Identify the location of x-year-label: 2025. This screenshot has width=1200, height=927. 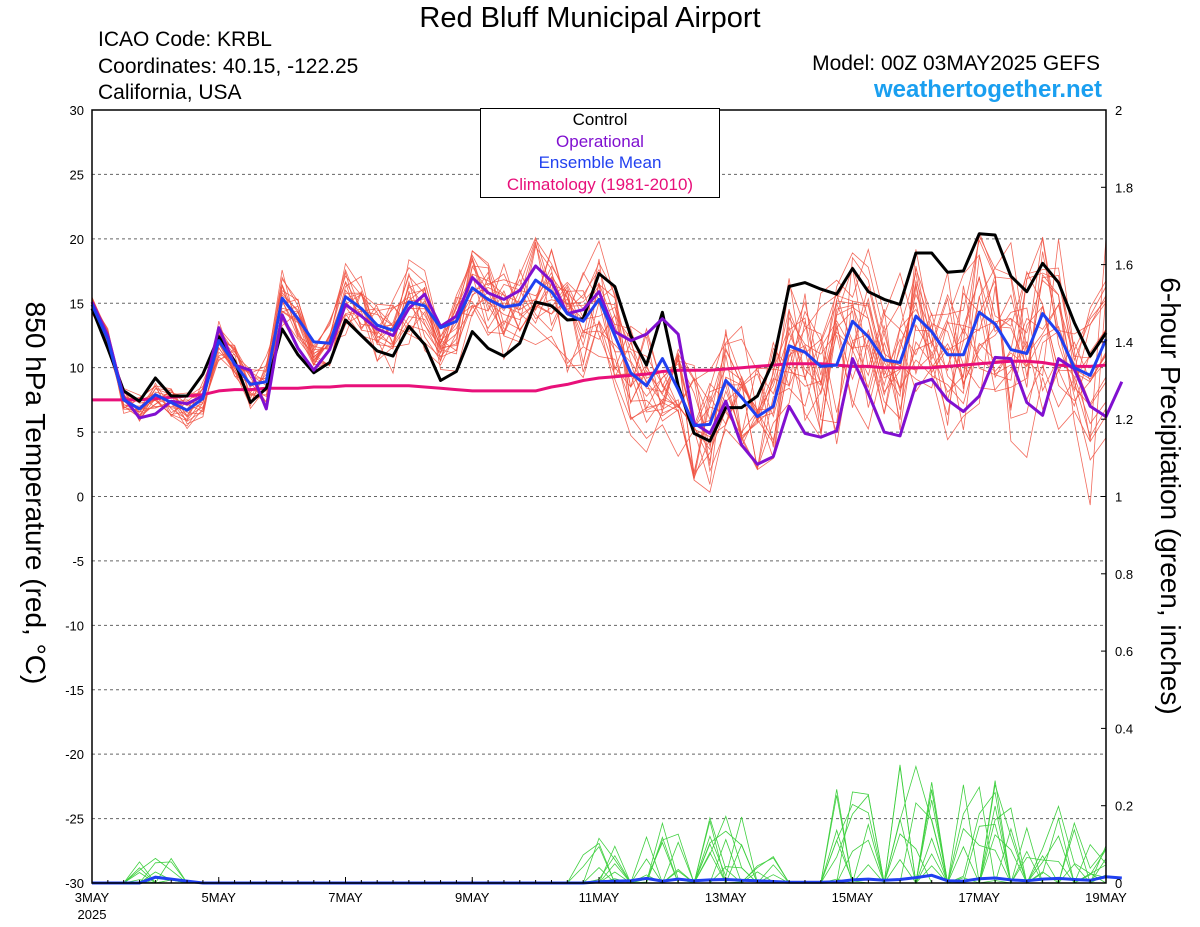
(92, 914).